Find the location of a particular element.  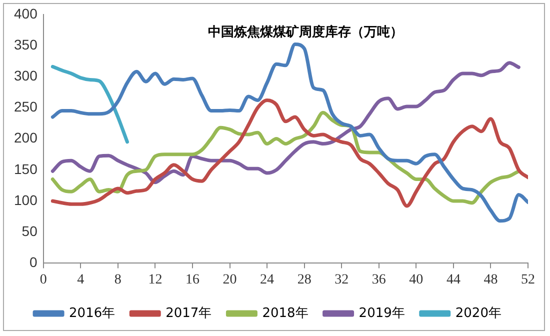

x-tick-label: 48 is located at coordinates (491, 280).